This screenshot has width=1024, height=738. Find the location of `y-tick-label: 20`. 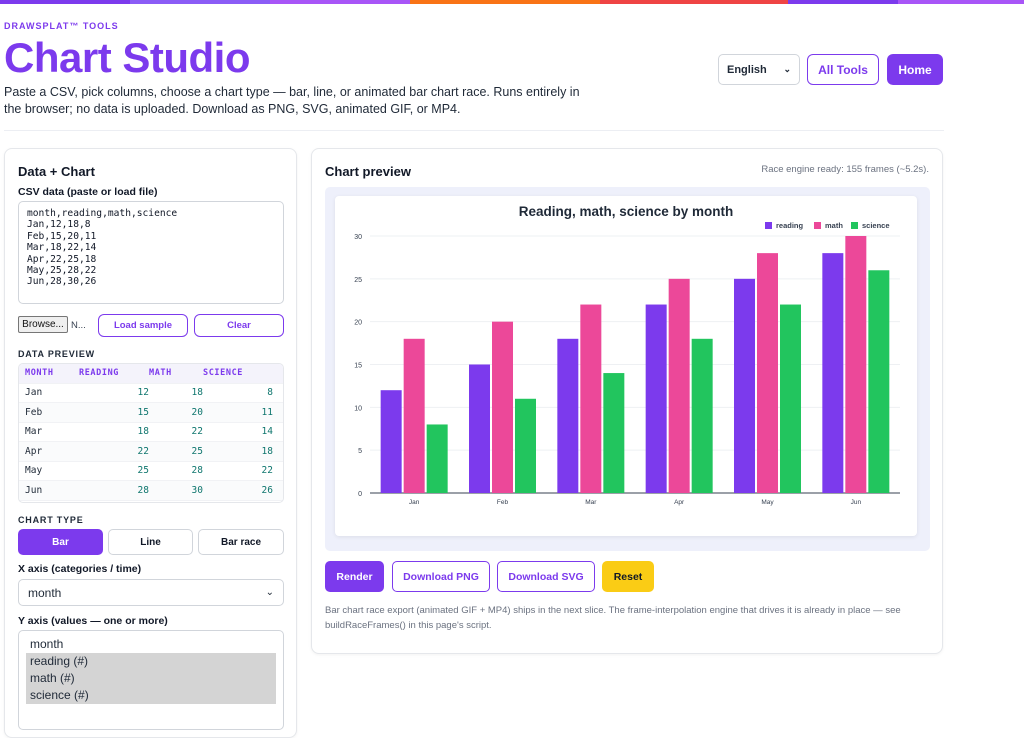

y-tick-label: 20 is located at coordinates (358, 323).